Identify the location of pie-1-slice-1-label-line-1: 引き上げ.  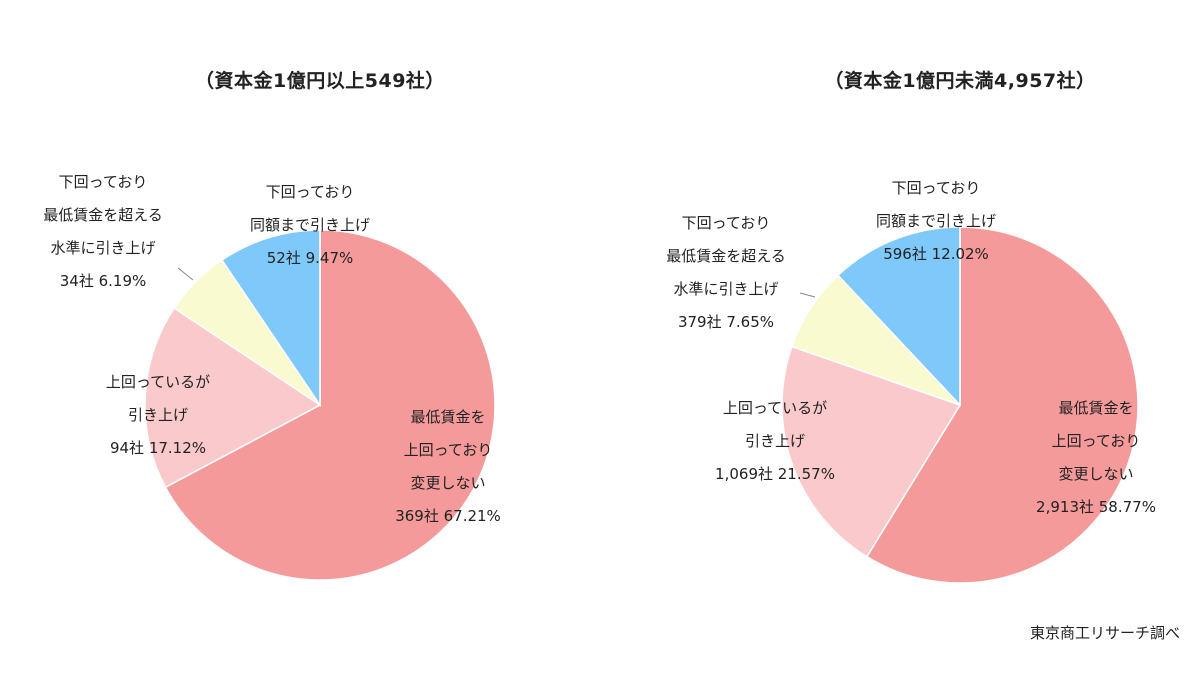
(775, 441).